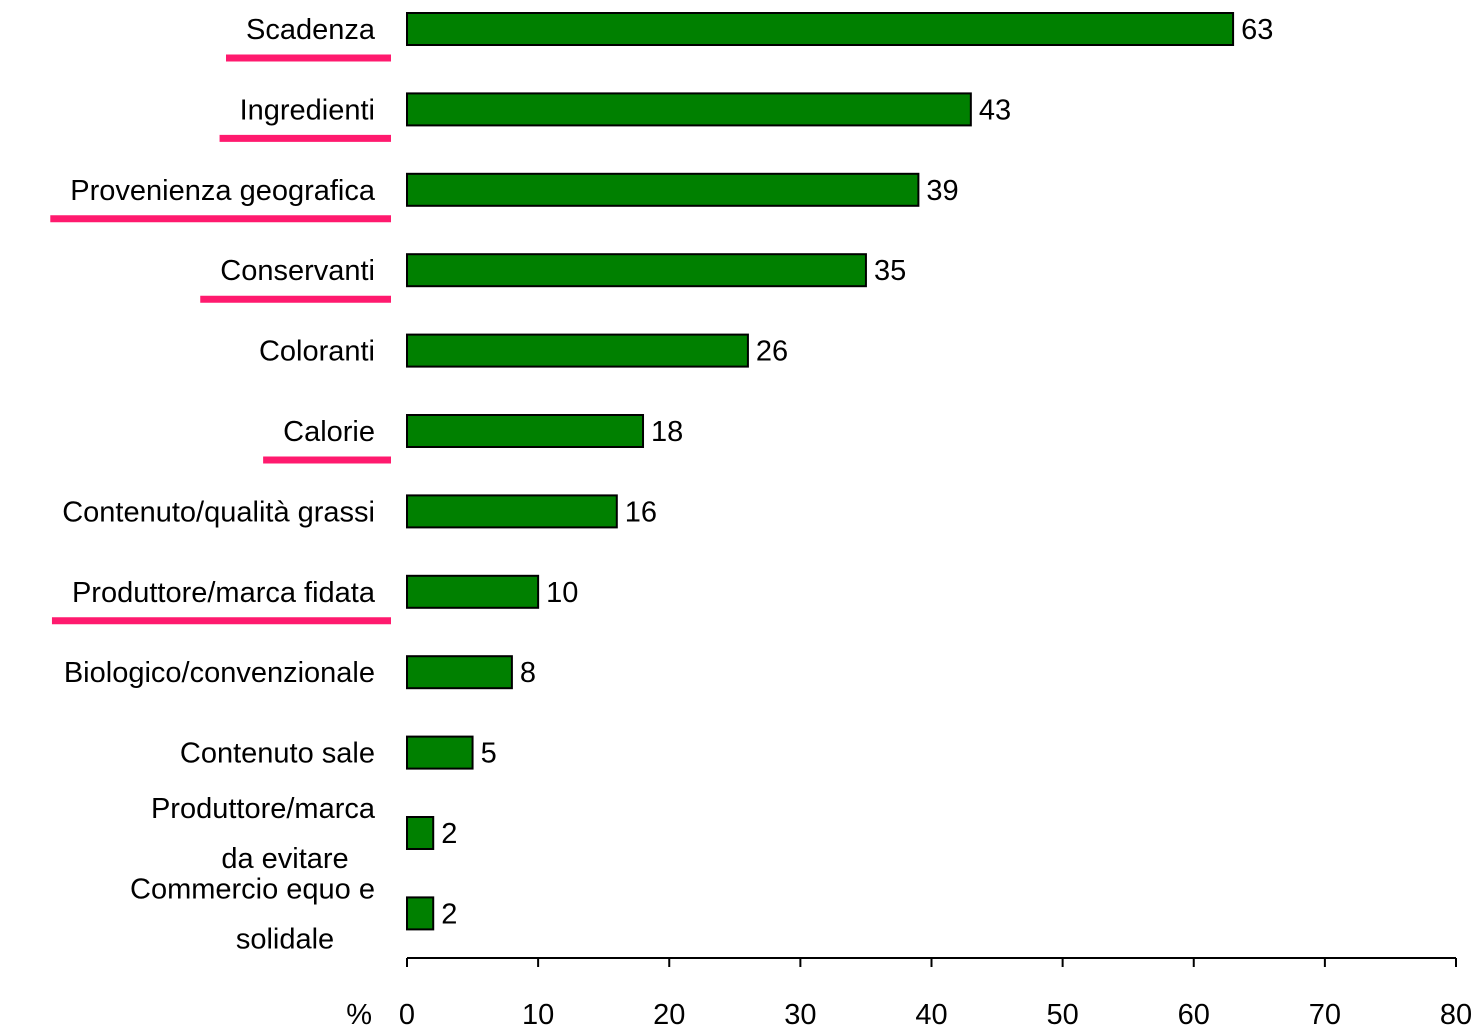  What do you see at coordinates (219, 673) in the screenshot?
I see `category-label: Biologico/convenzionale` at bounding box center [219, 673].